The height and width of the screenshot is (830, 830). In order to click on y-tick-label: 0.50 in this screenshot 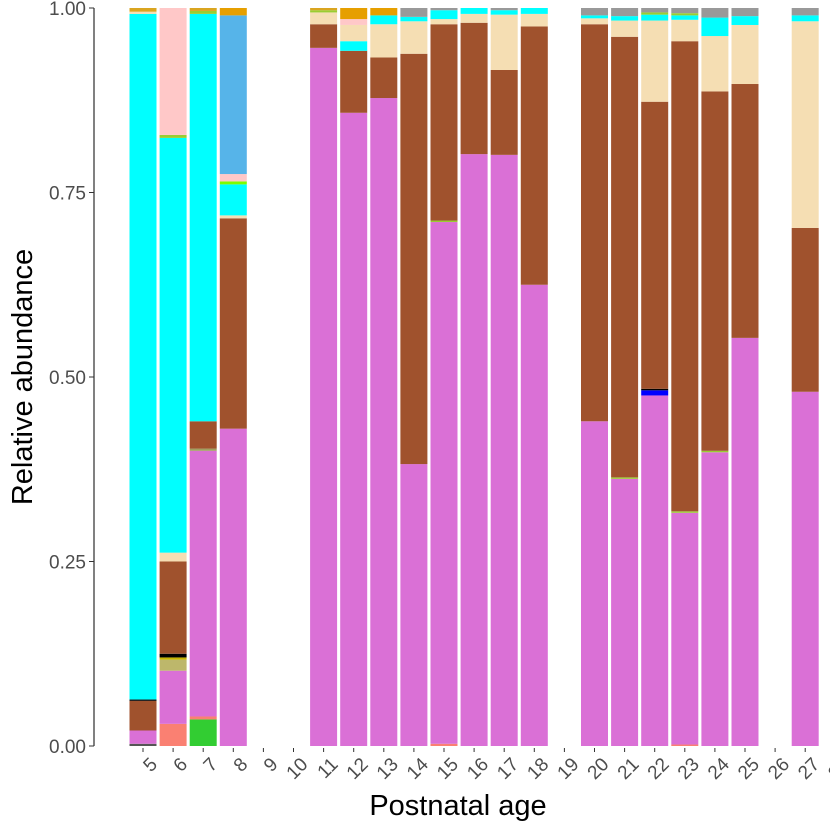, I will do `click(67, 378)`.